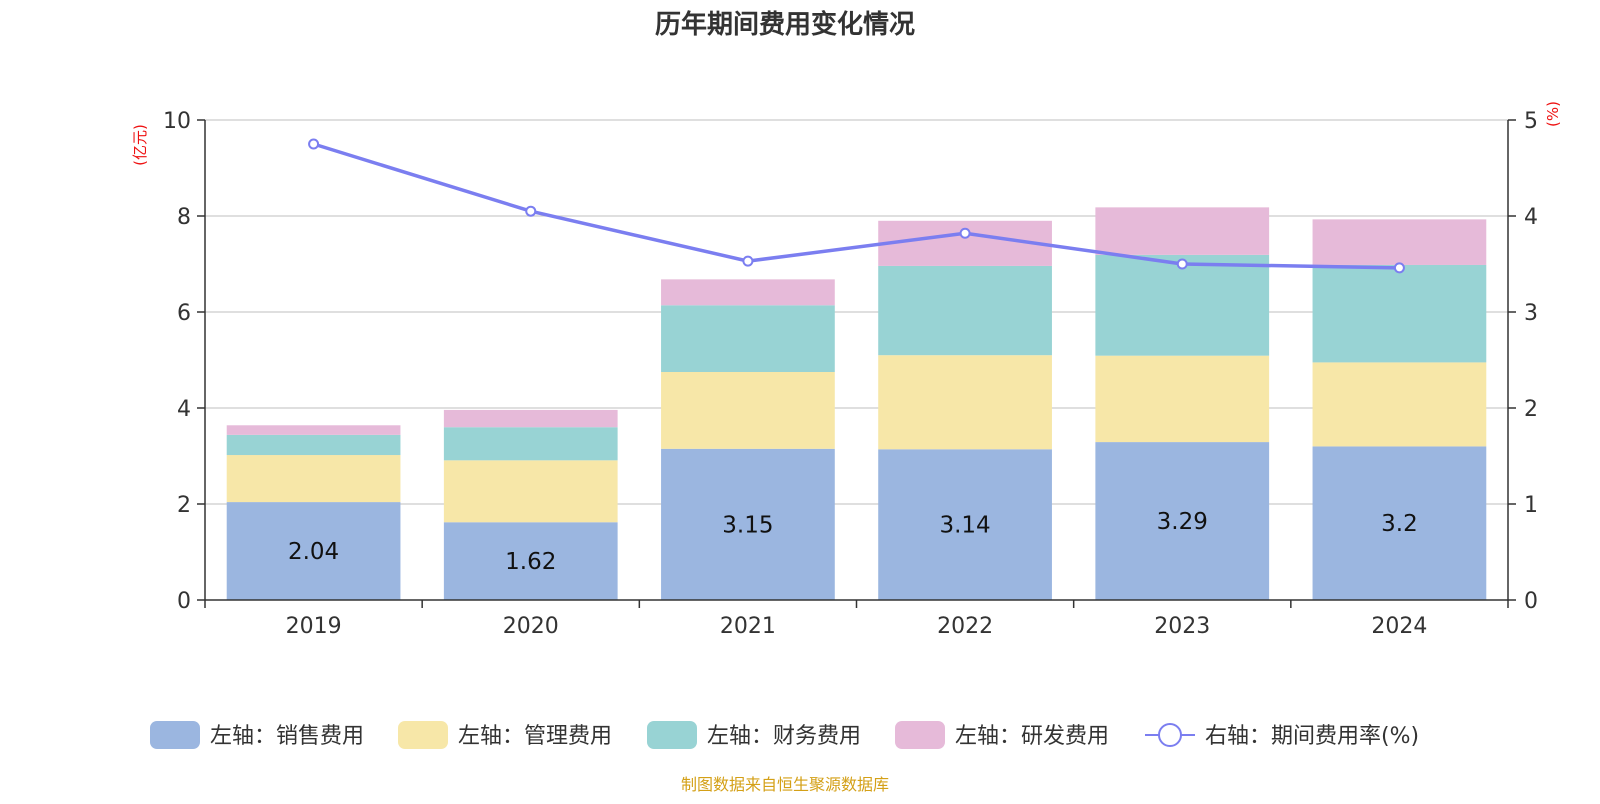 The image size is (1600, 804). What do you see at coordinates (1312, 736) in the screenshot?
I see `legend-label: 右轴：期间费用率(%)` at bounding box center [1312, 736].